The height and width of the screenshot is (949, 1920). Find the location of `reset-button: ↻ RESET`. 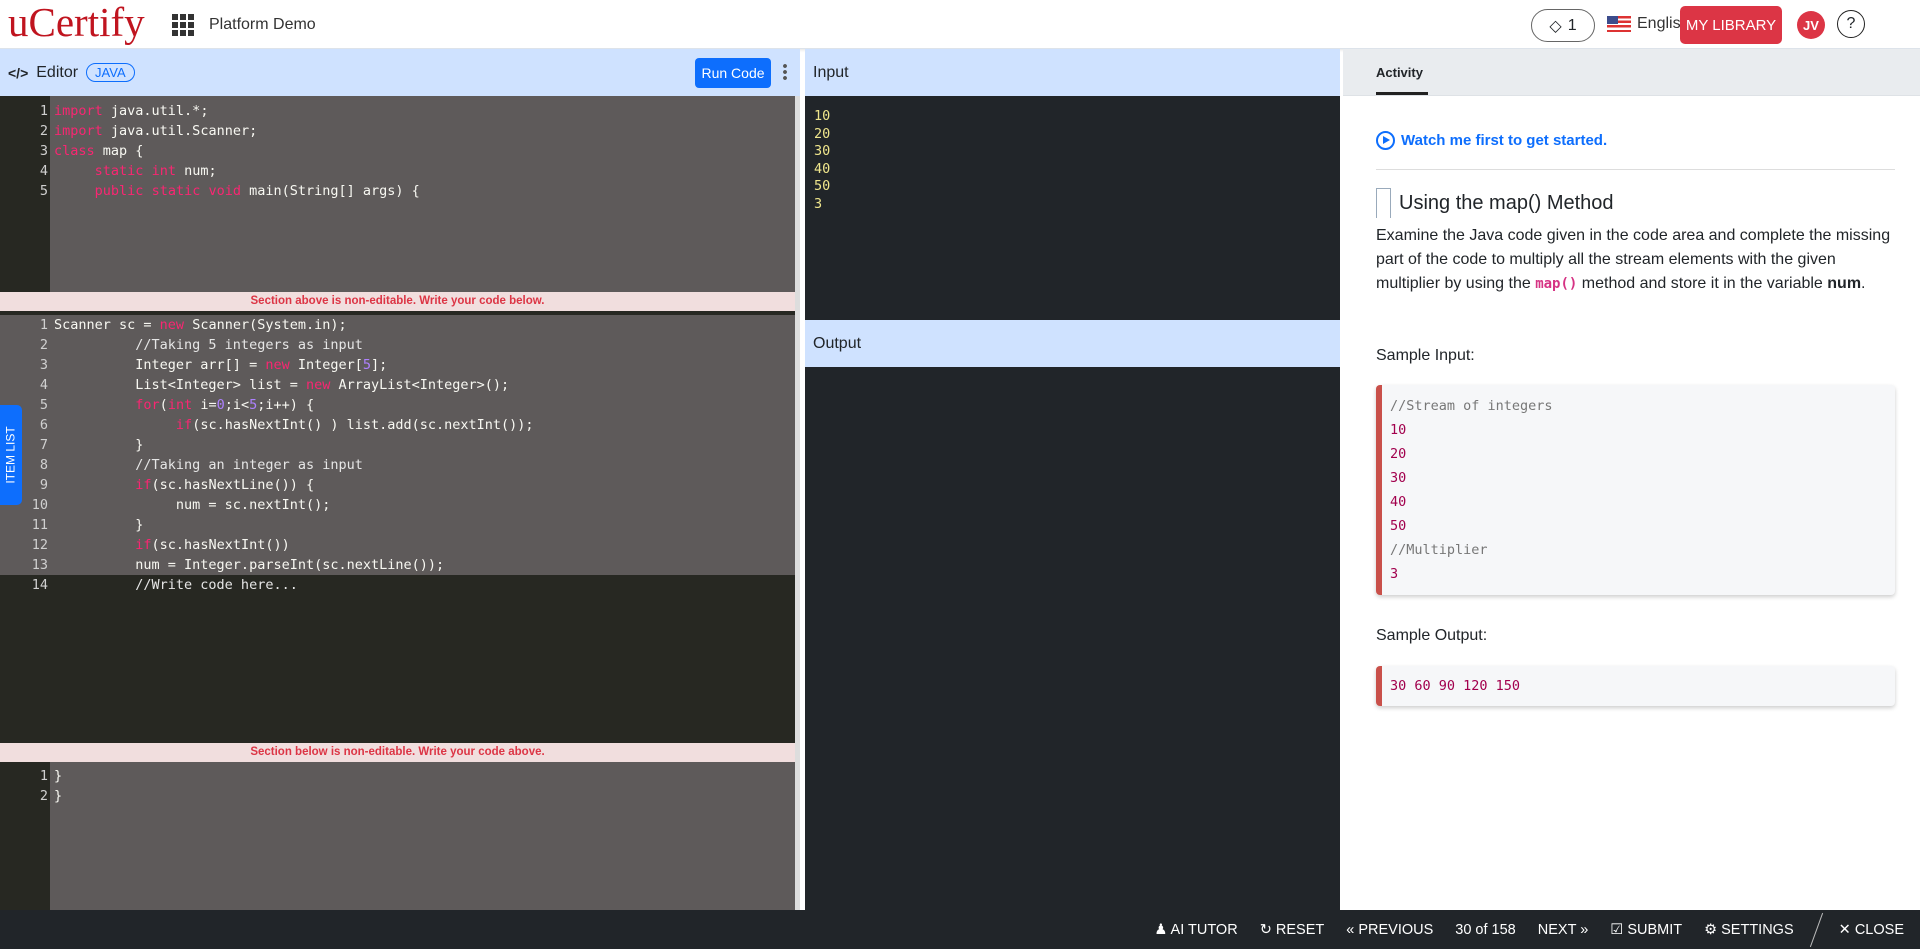

reset-button: ↻ RESET is located at coordinates (1292, 929).